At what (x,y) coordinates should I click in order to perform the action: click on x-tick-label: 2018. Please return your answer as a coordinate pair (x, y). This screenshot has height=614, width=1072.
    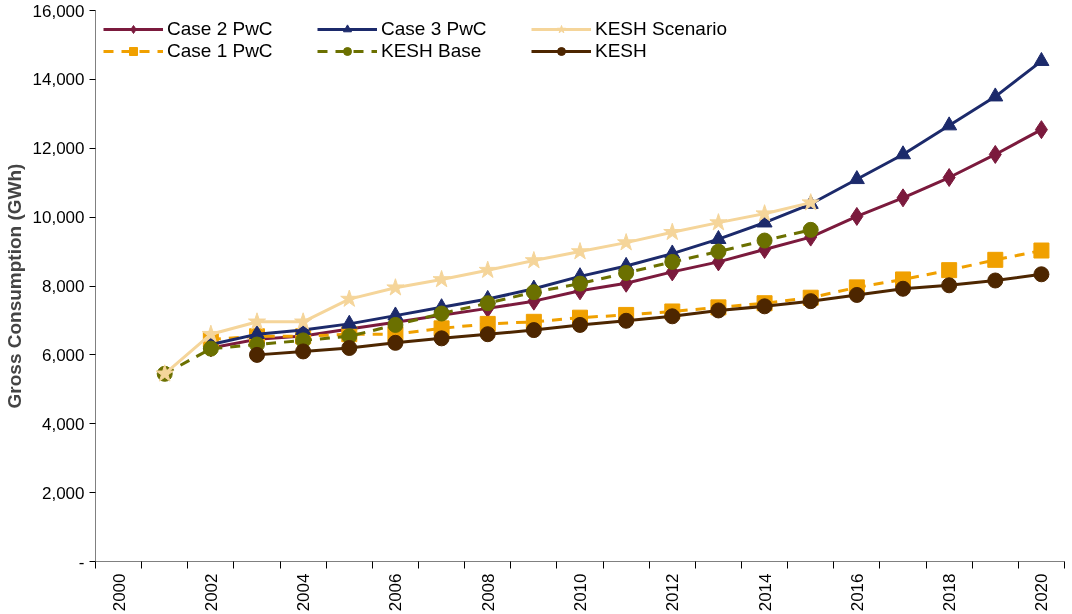
    Looking at the image, I should click on (950, 592).